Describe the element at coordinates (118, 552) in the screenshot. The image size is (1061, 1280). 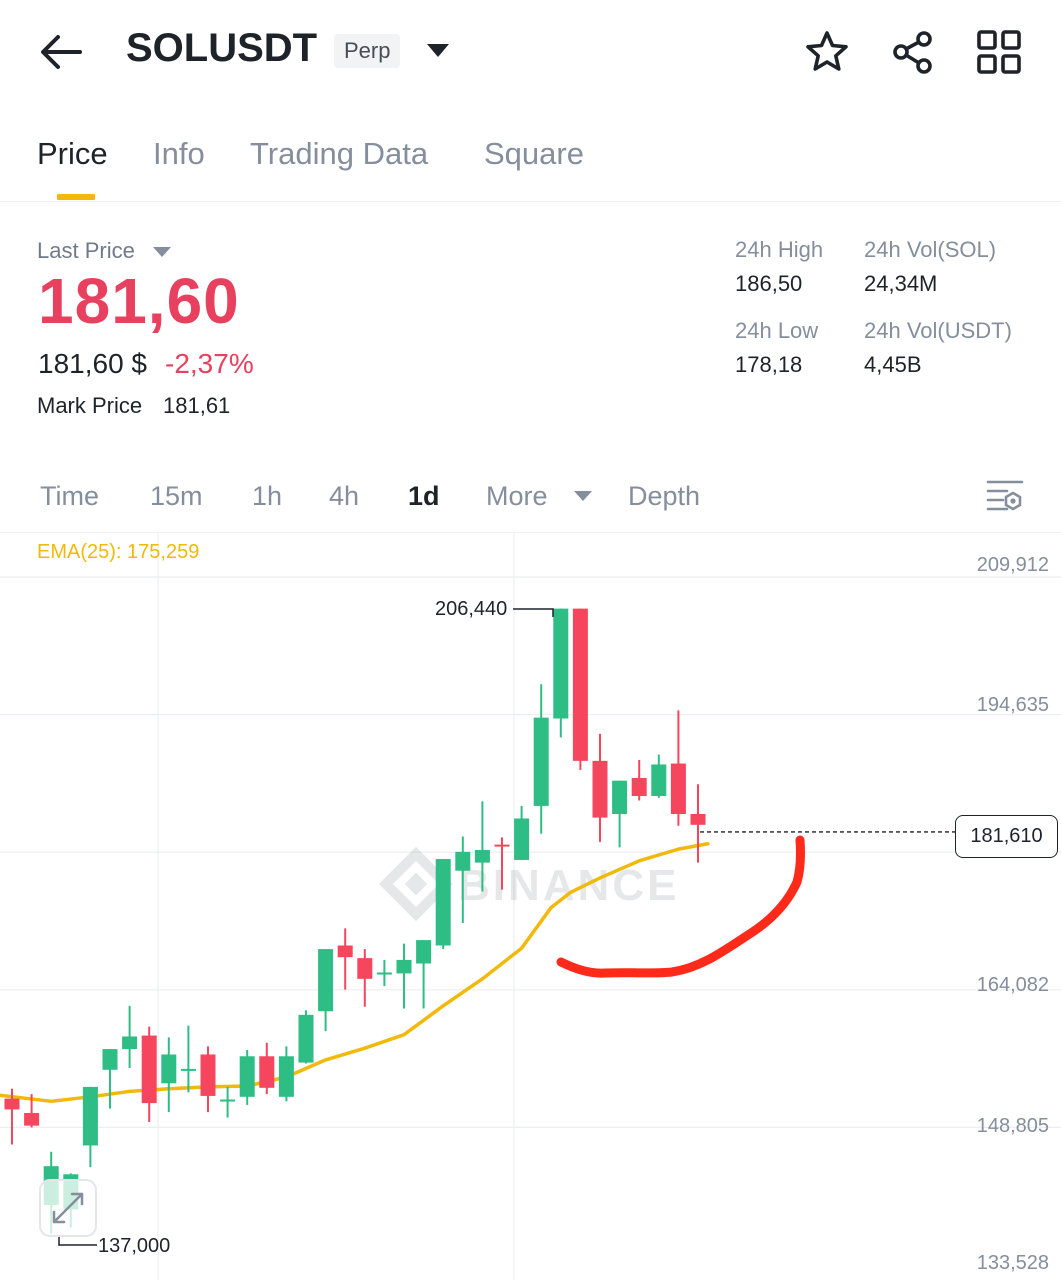
I see `ema-indicator-label: EMA(25): 175,259` at that location.